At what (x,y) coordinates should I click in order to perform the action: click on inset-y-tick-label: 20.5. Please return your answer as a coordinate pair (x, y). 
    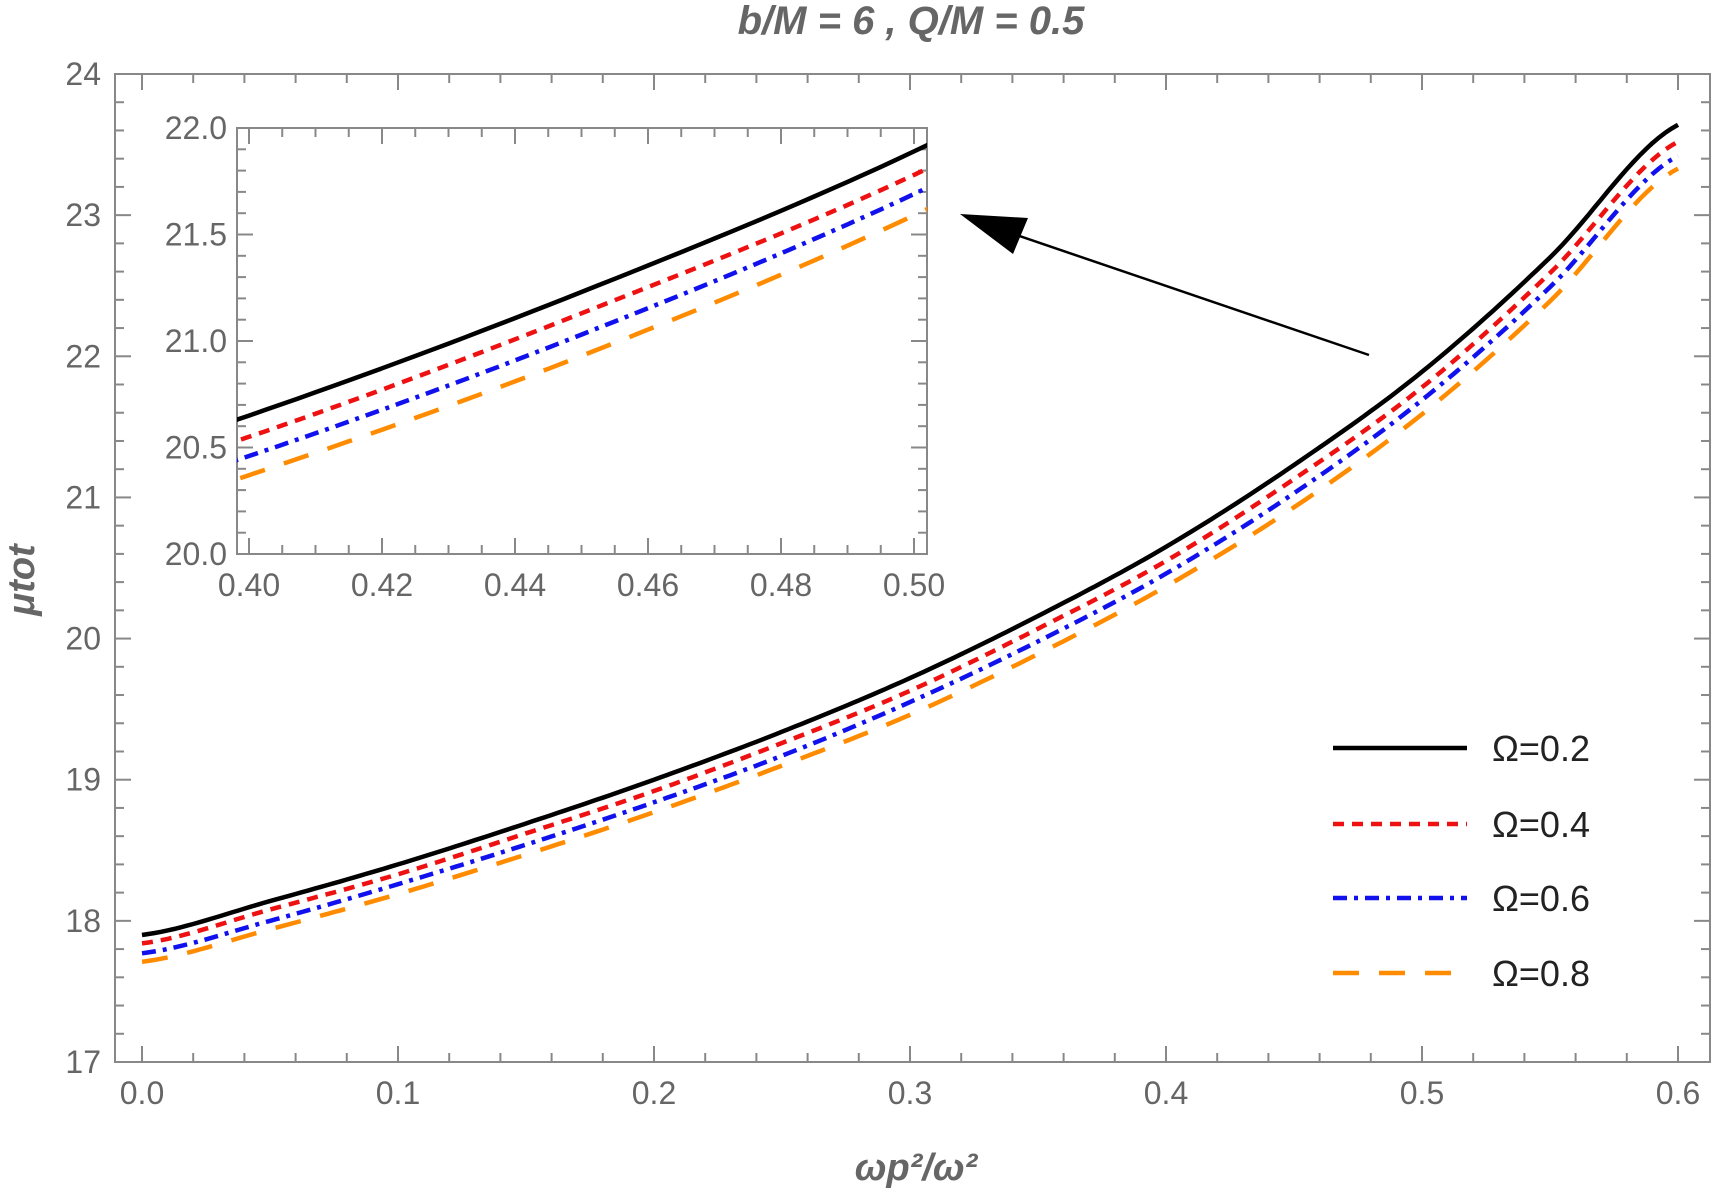
    Looking at the image, I should click on (196, 448).